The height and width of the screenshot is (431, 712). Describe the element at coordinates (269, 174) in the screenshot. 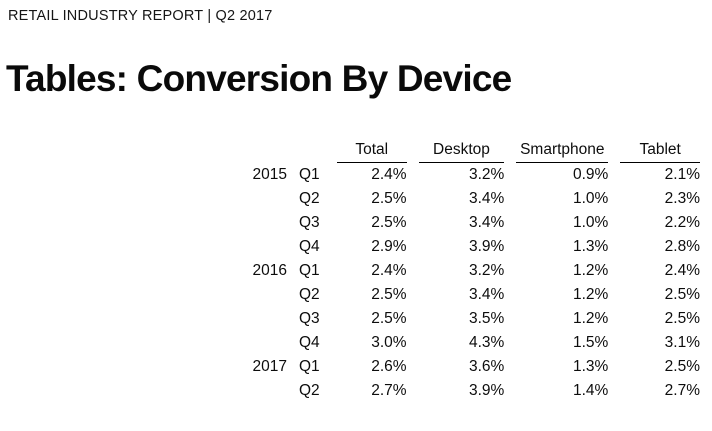

I see `year-cell: 2015` at that location.